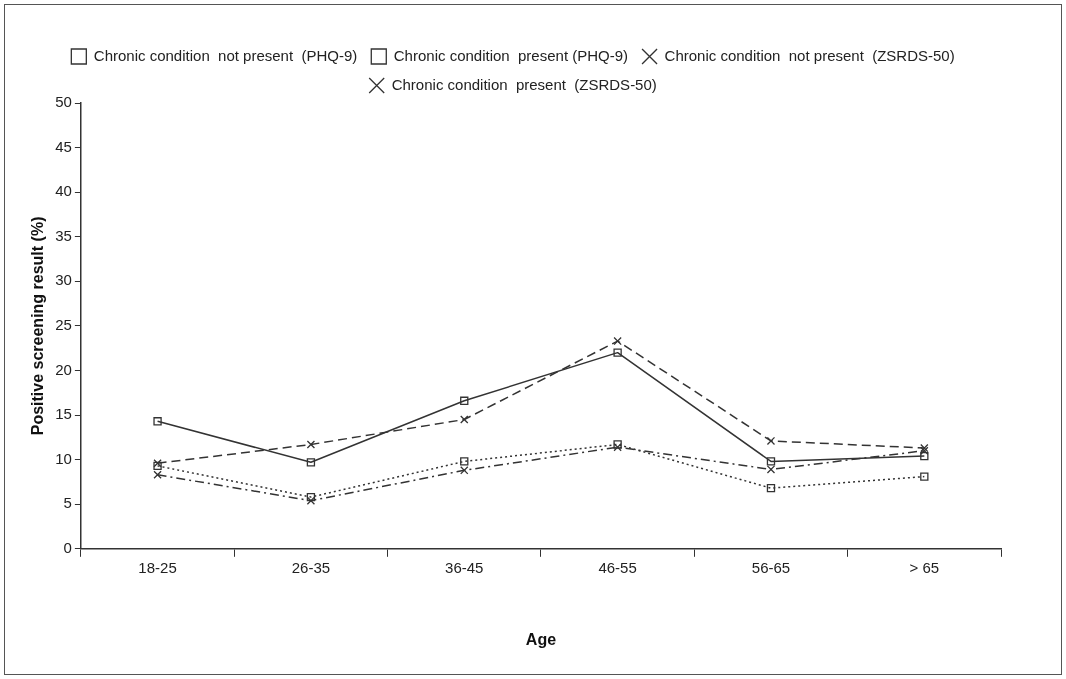  What do you see at coordinates (511, 55) in the screenshot?
I see `legend-label: Chronic condition present (PHQ-9)` at bounding box center [511, 55].